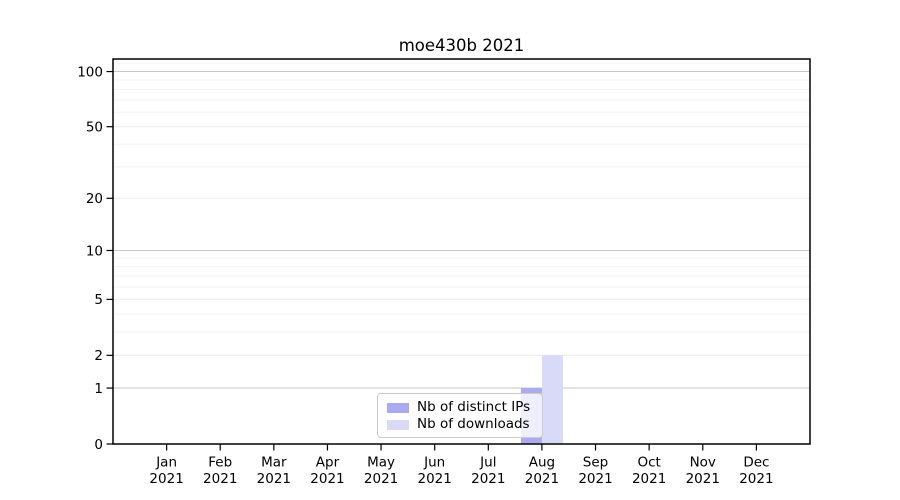  I want to click on legend-entry-downloads: Nb of downloads, so click(460, 424).